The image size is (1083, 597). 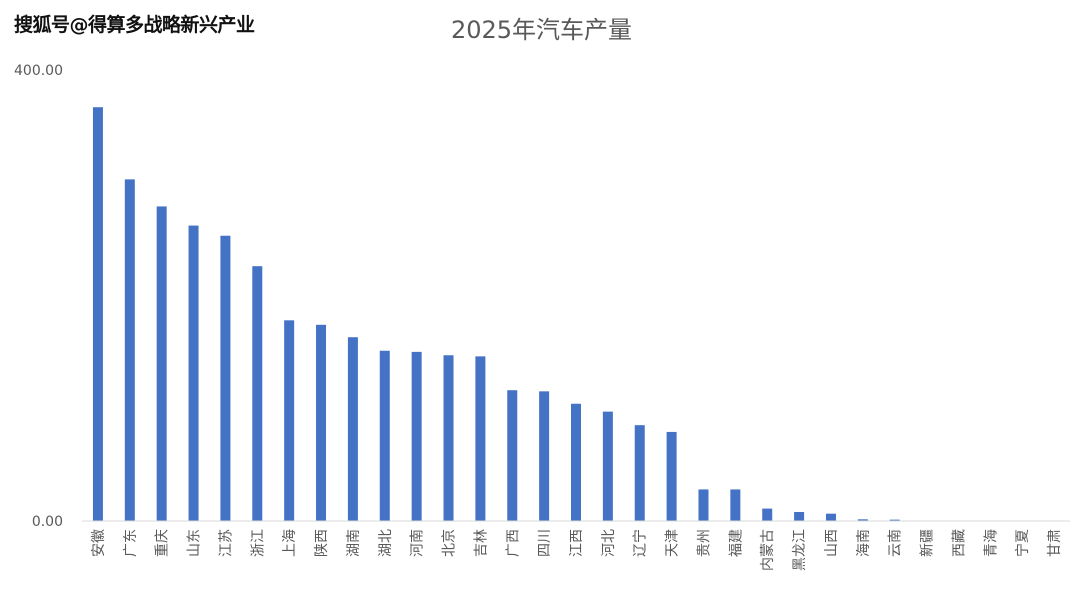 What do you see at coordinates (163, 543) in the screenshot?
I see `category-label-重庆: 重庆` at bounding box center [163, 543].